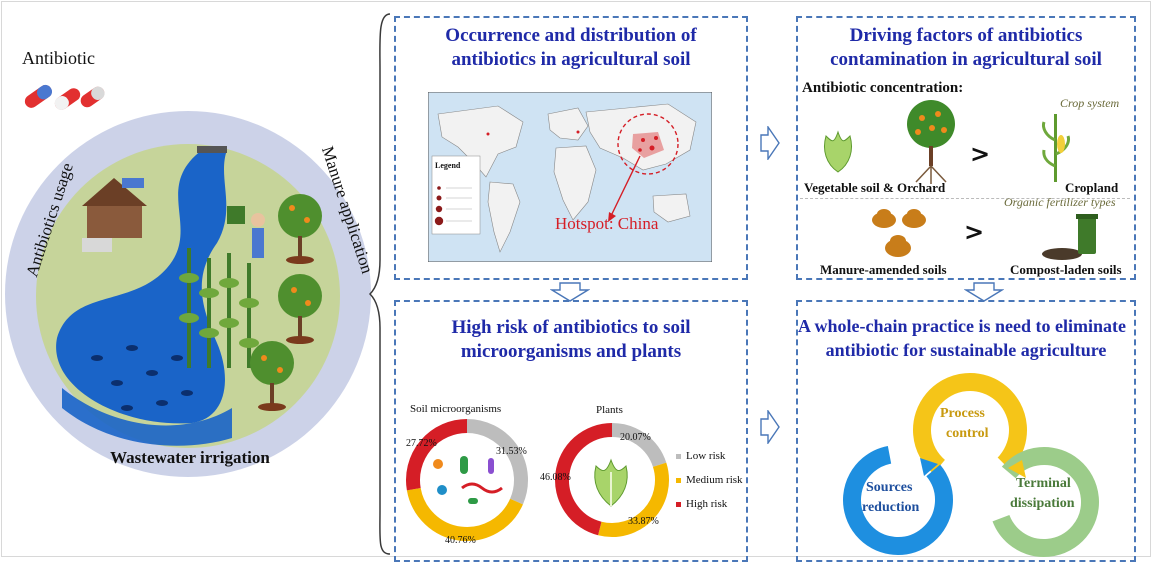 The width and height of the screenshot is (1154, 562). Describe the element at coordinates (511, 451) in the screenshot. I see `soil-pct-low: 31.53%` at that location.